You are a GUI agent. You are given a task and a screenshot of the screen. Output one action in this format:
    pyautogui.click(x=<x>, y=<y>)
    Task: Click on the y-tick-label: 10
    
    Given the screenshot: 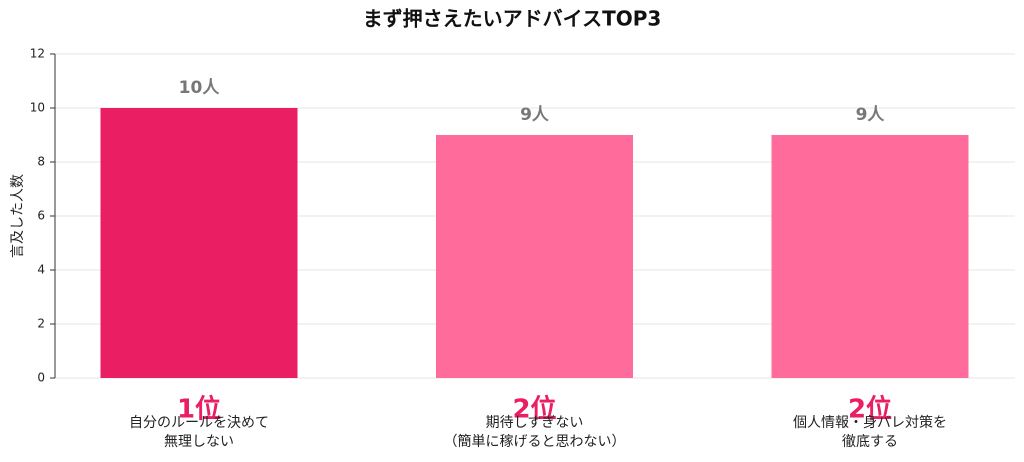 What is the action you would take?
    pyautogui.click(x=37, y=108)
    